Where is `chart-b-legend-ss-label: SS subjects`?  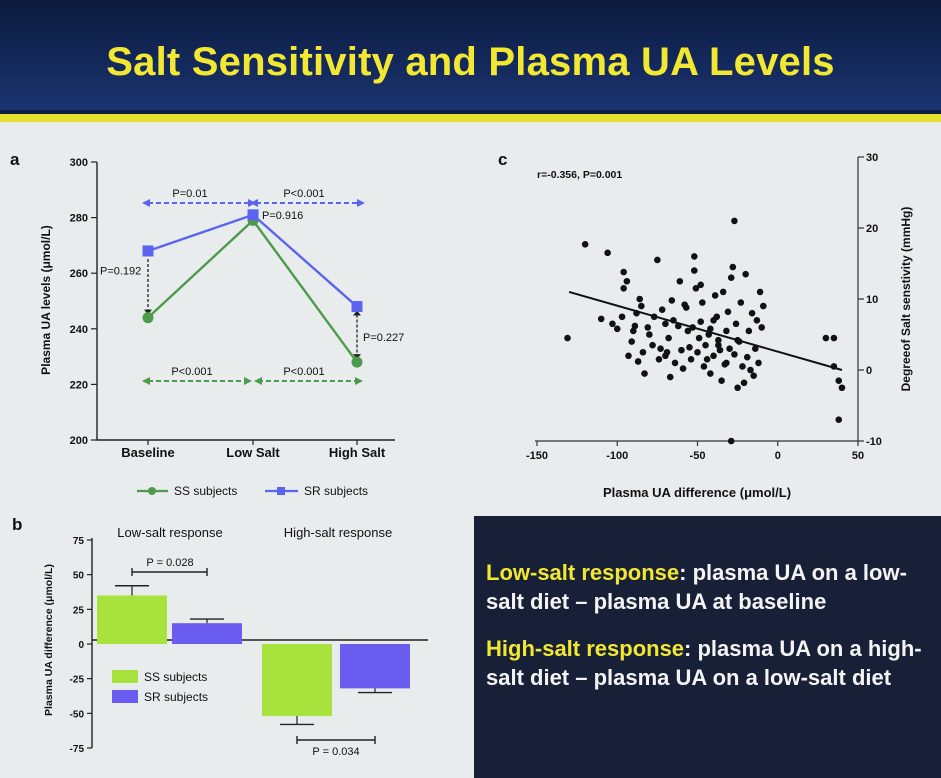 chart-b-legend-ss-label: SS subjects is located at coordinates (175, 677).